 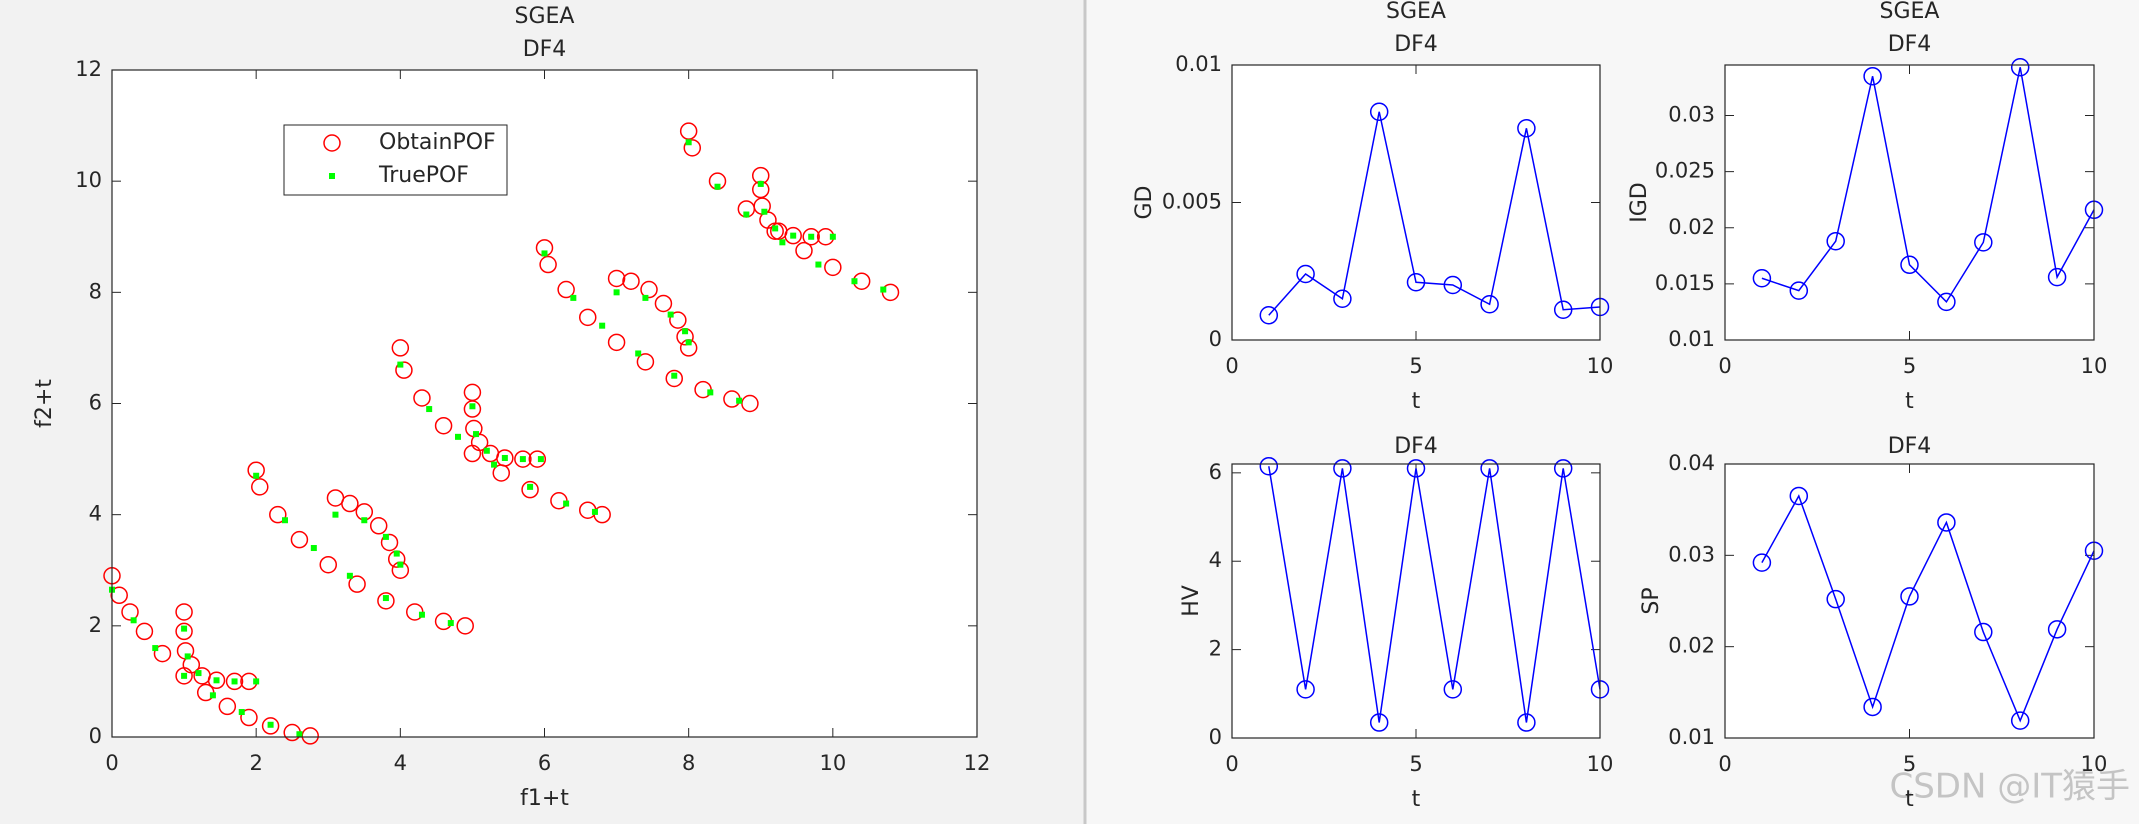 I want to click on watermark: CSDN @IT猿手, so click(x=2009, y=787).